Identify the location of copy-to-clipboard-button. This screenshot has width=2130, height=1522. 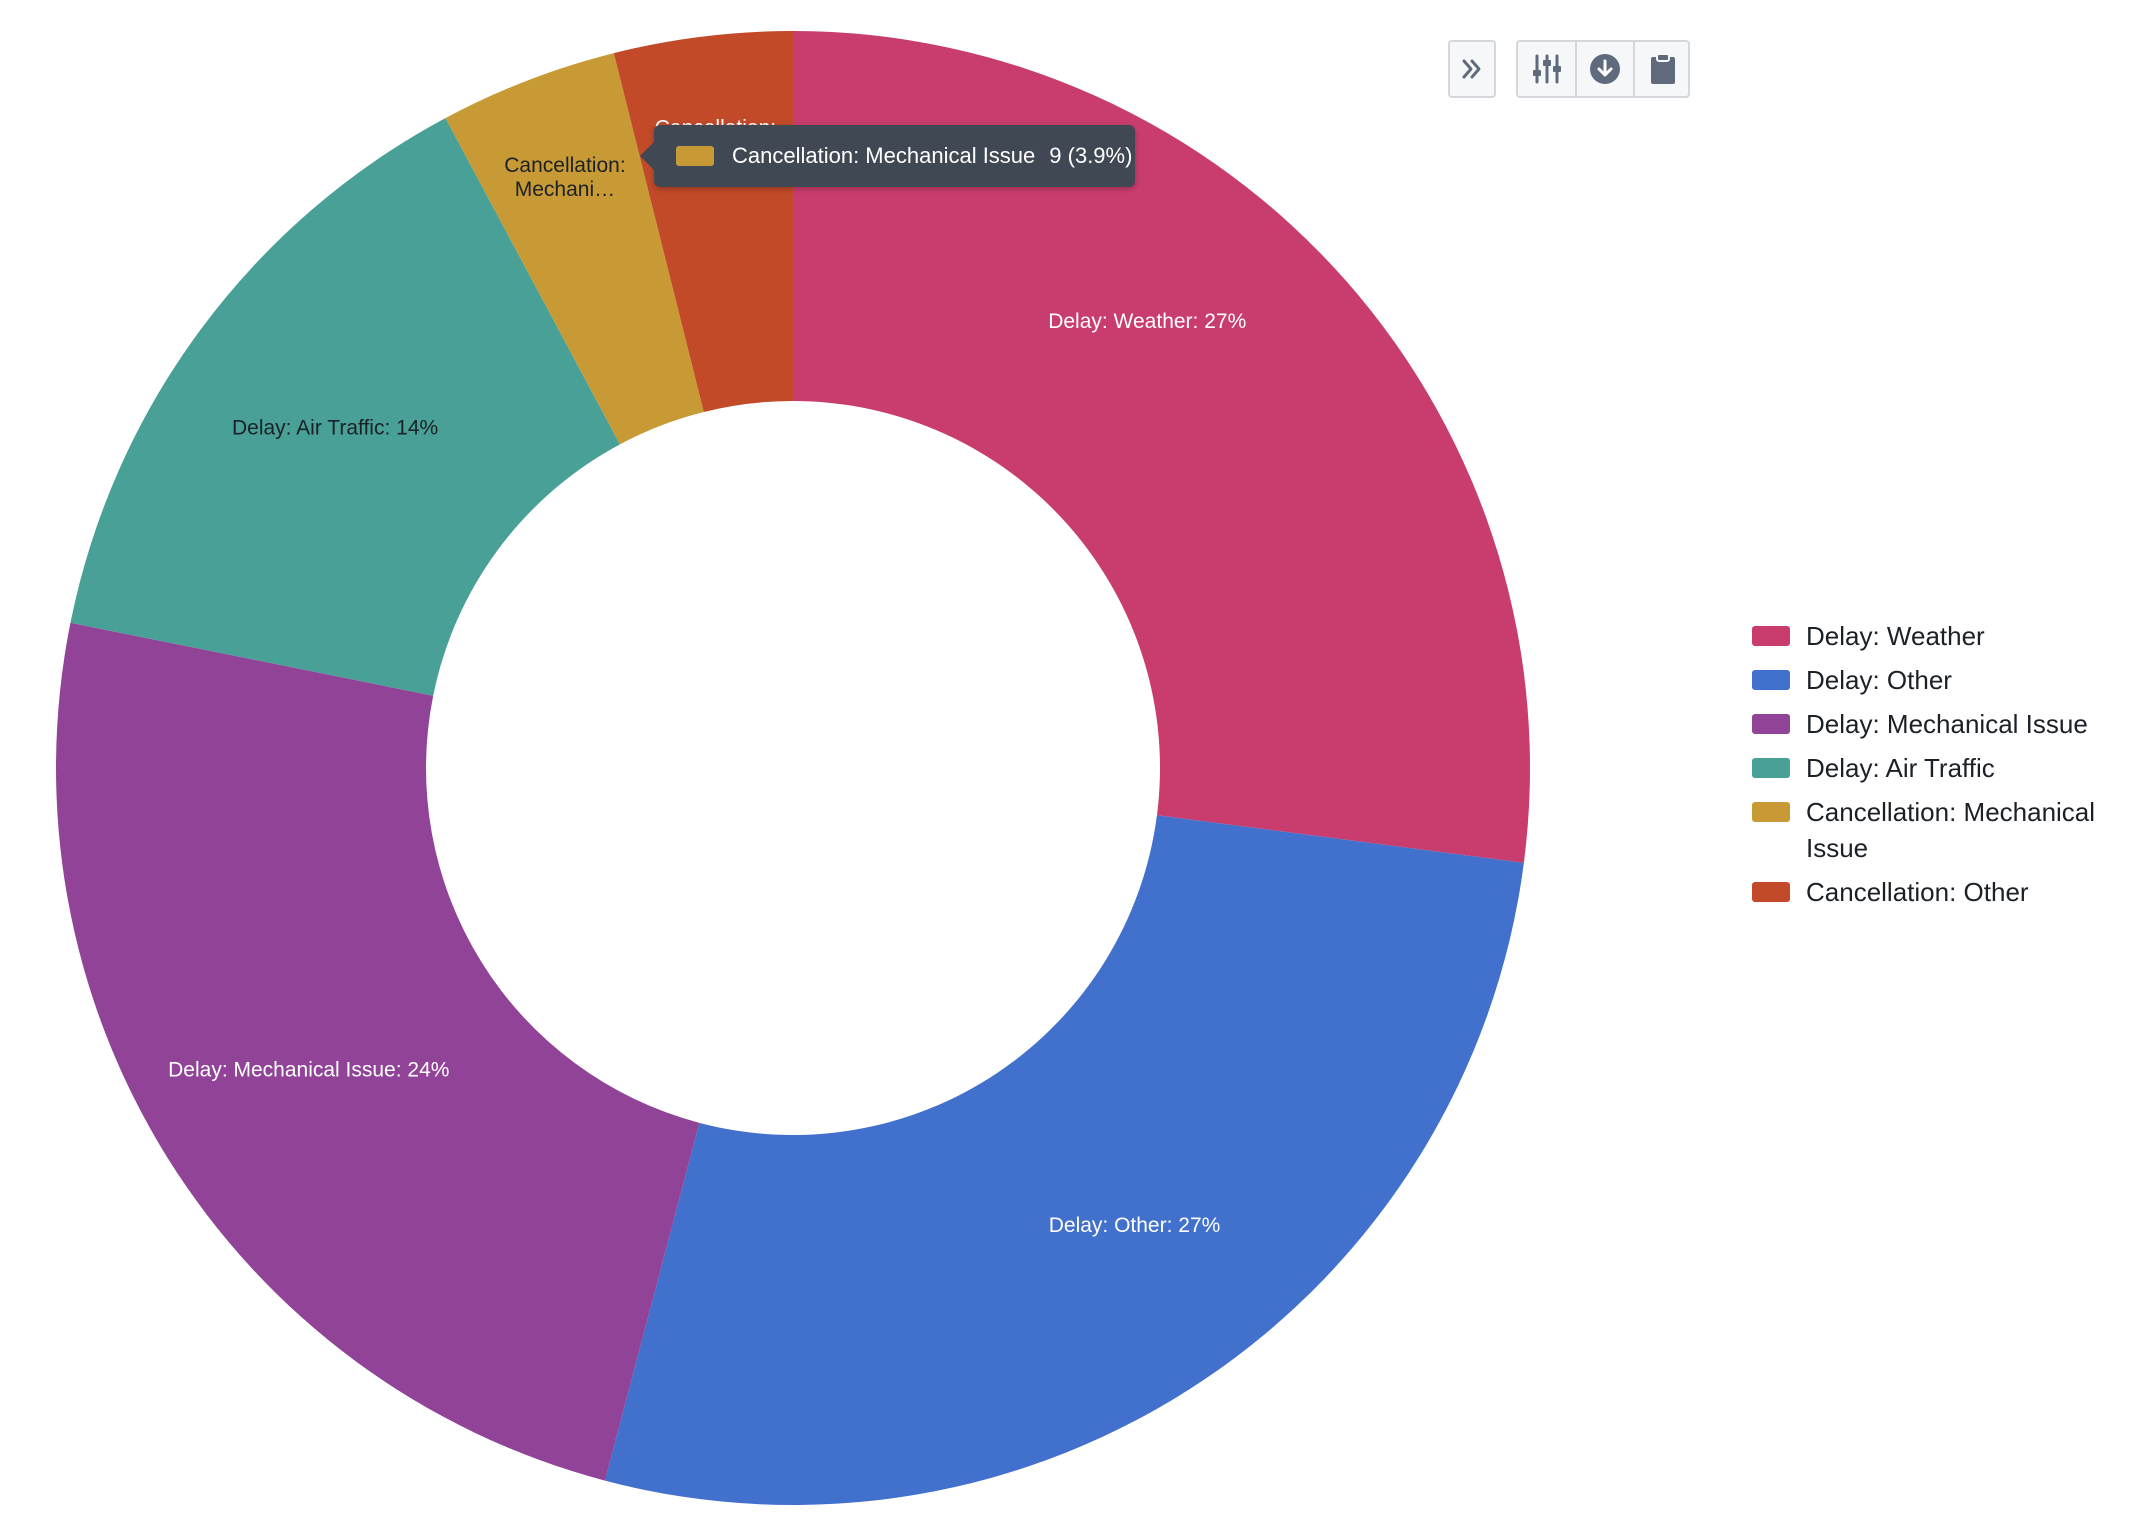
(1663, 69).